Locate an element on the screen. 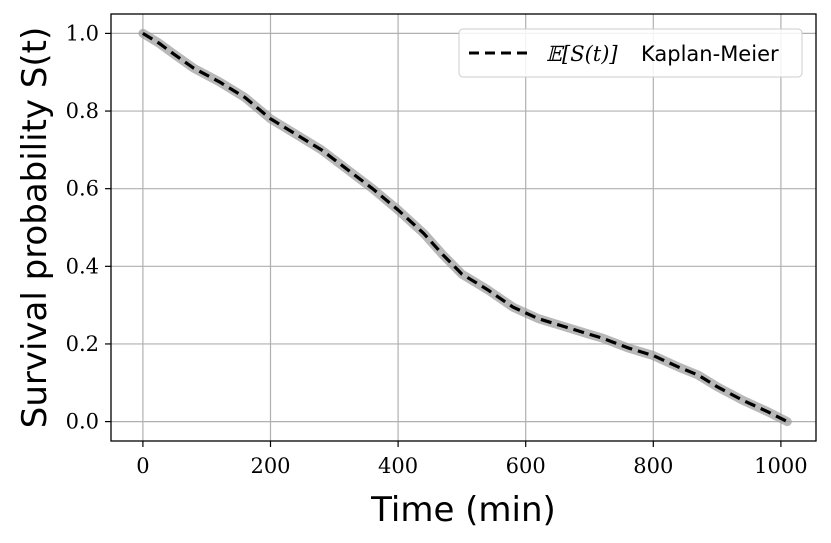  x-tick-label: 0 is located at coordinates (142, 466).